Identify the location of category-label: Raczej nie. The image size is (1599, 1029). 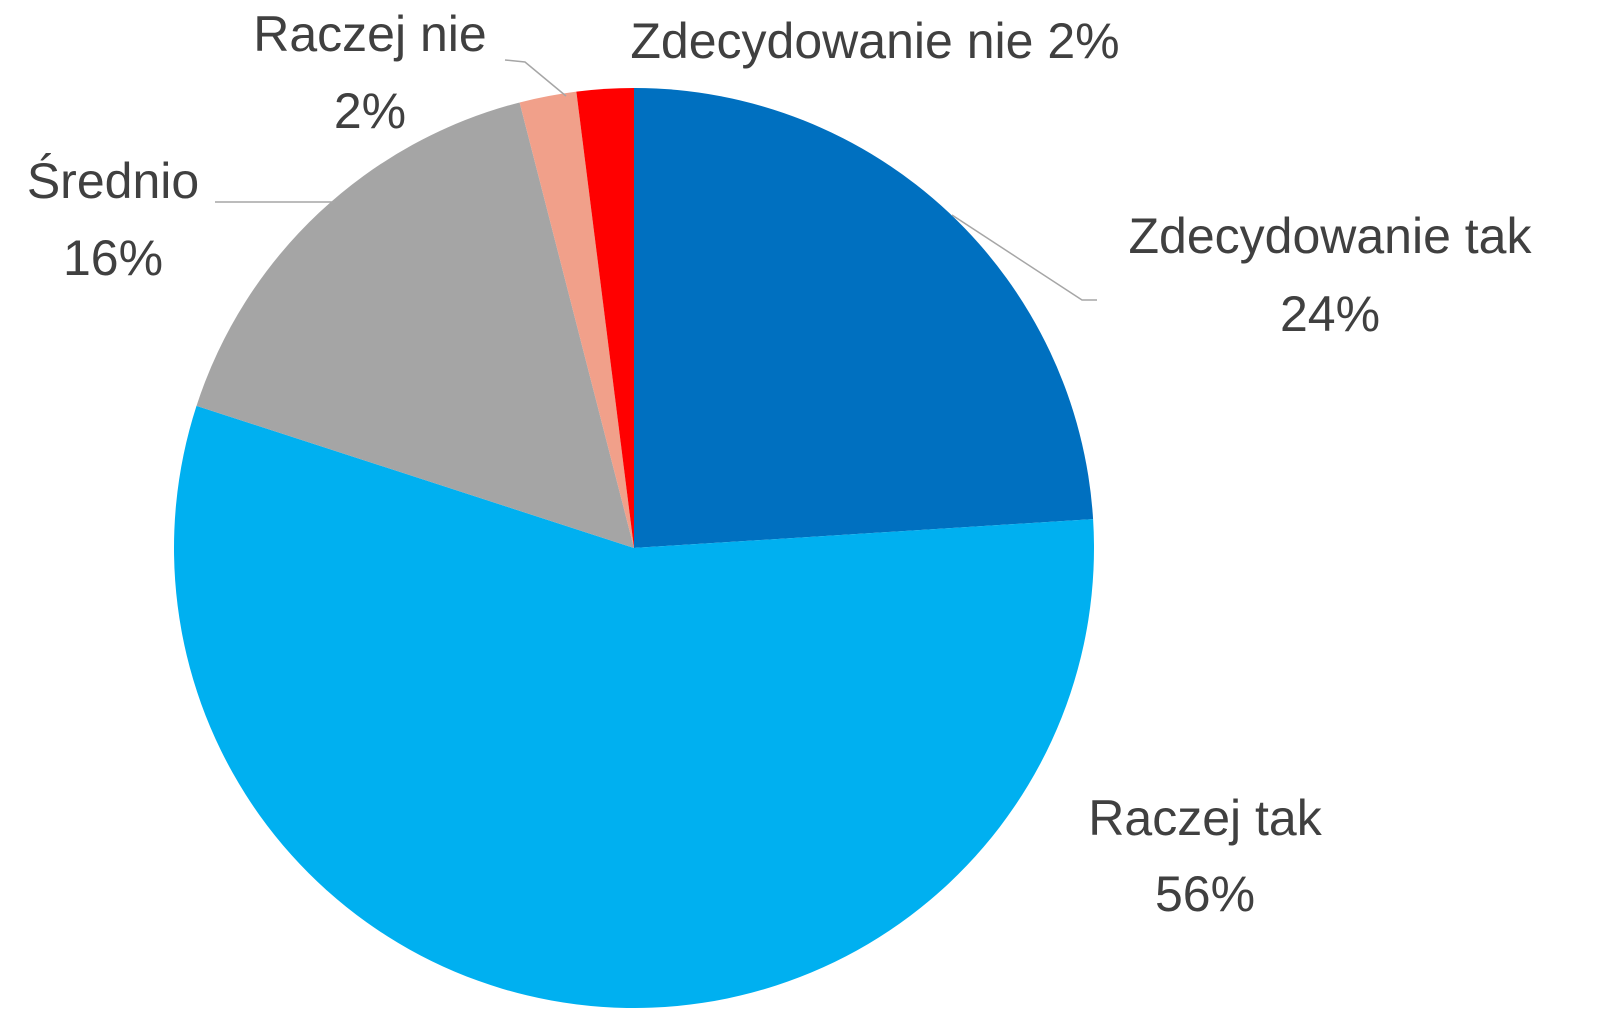
(369, 34).